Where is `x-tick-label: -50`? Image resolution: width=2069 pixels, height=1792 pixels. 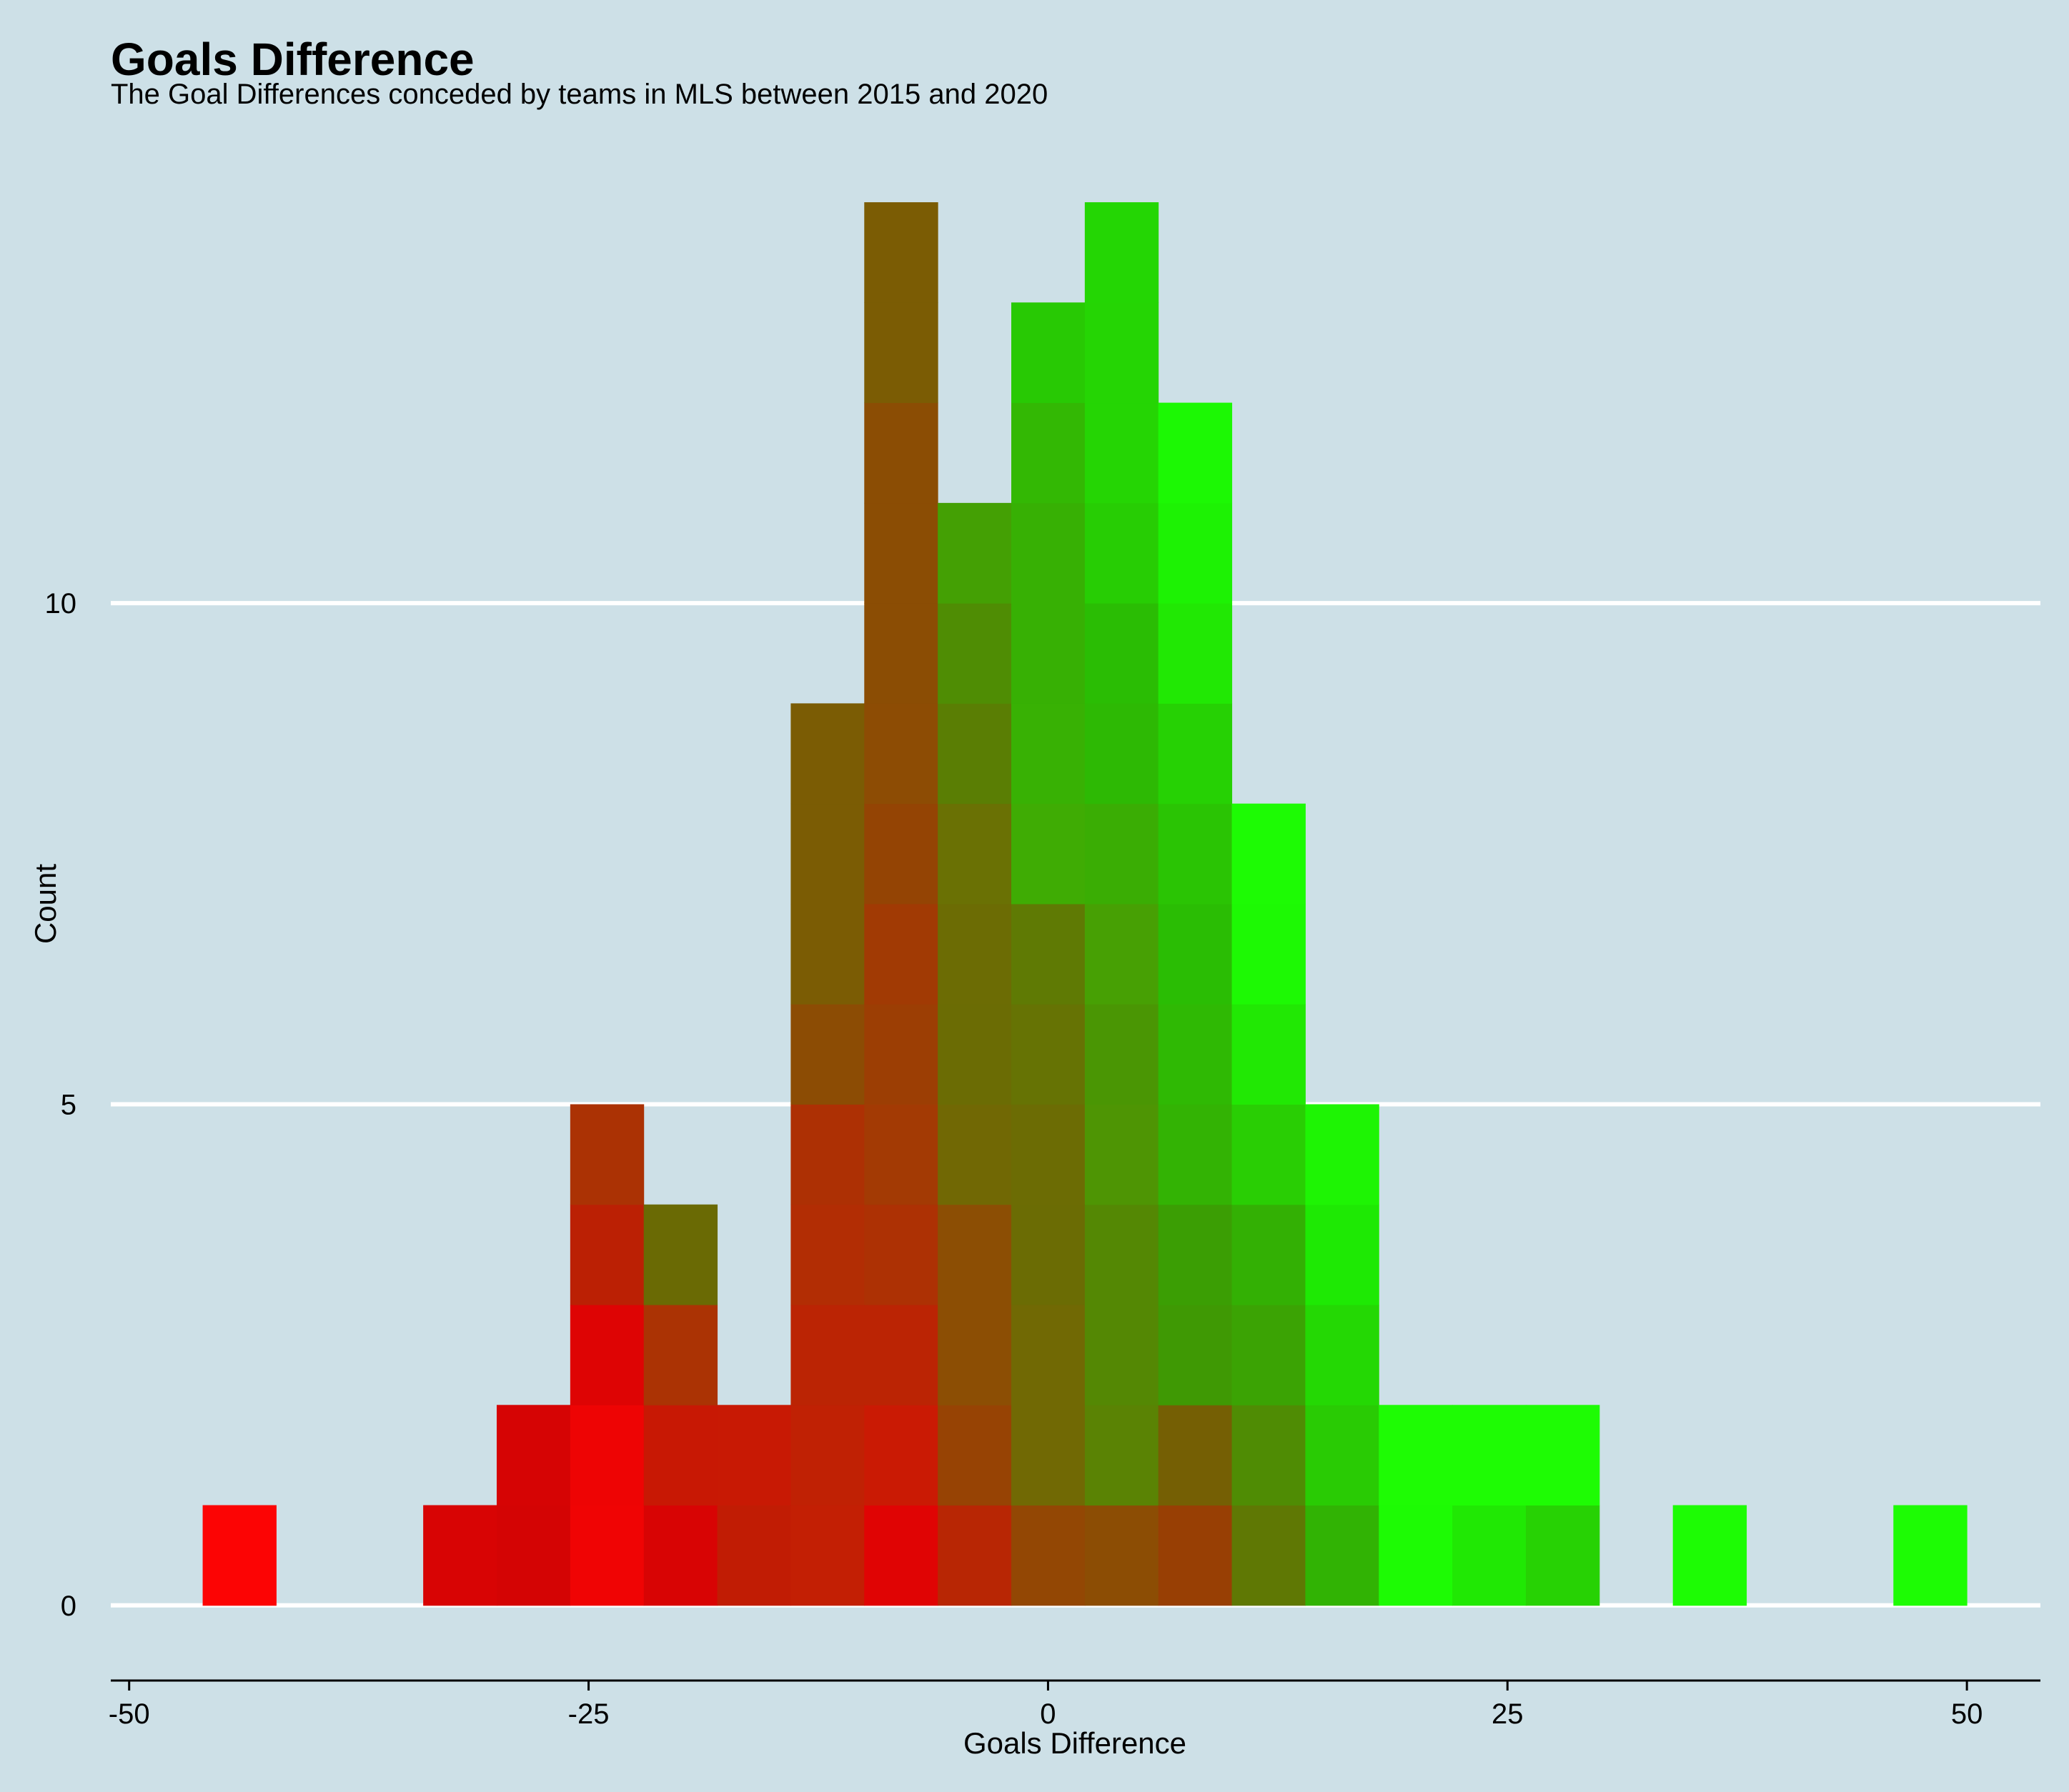
x-tick-label: -50 is located at coordinates (129, 1714).